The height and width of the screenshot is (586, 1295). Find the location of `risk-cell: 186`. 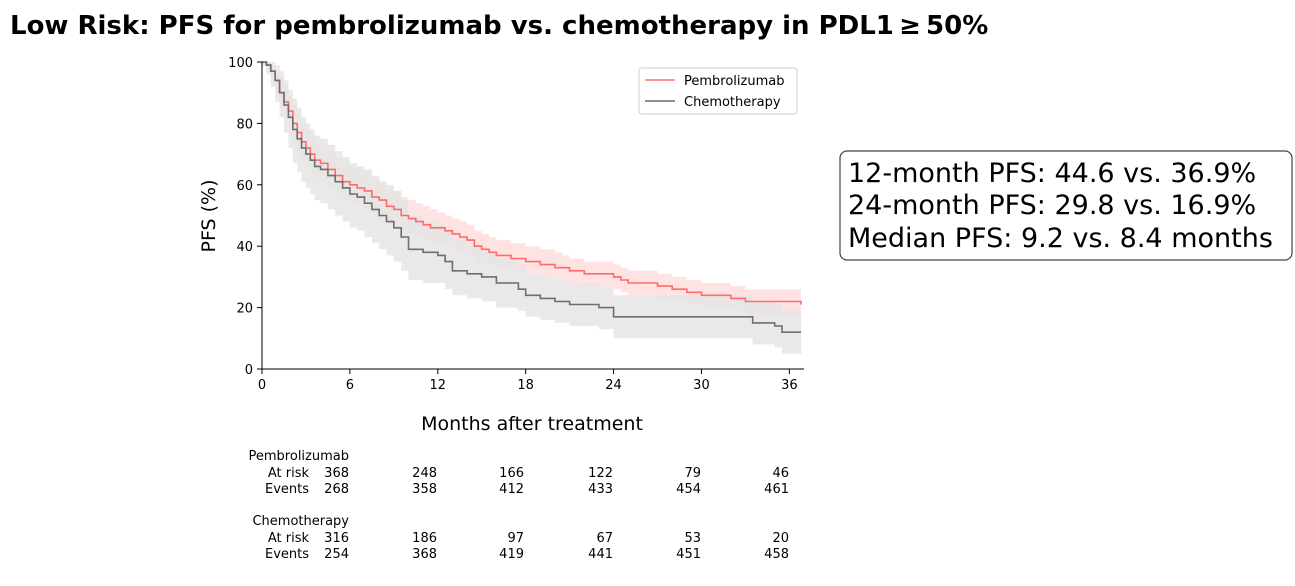

risk-cell: 186 is located at coordinates (424, 538).